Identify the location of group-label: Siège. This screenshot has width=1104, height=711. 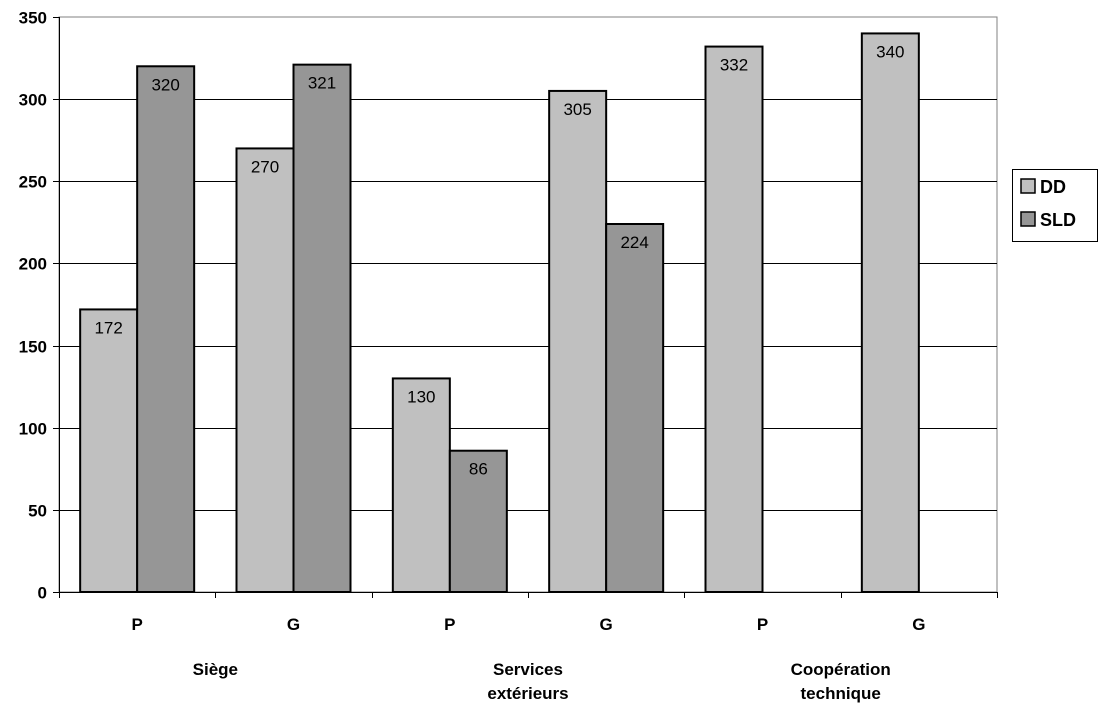
(215, 669).